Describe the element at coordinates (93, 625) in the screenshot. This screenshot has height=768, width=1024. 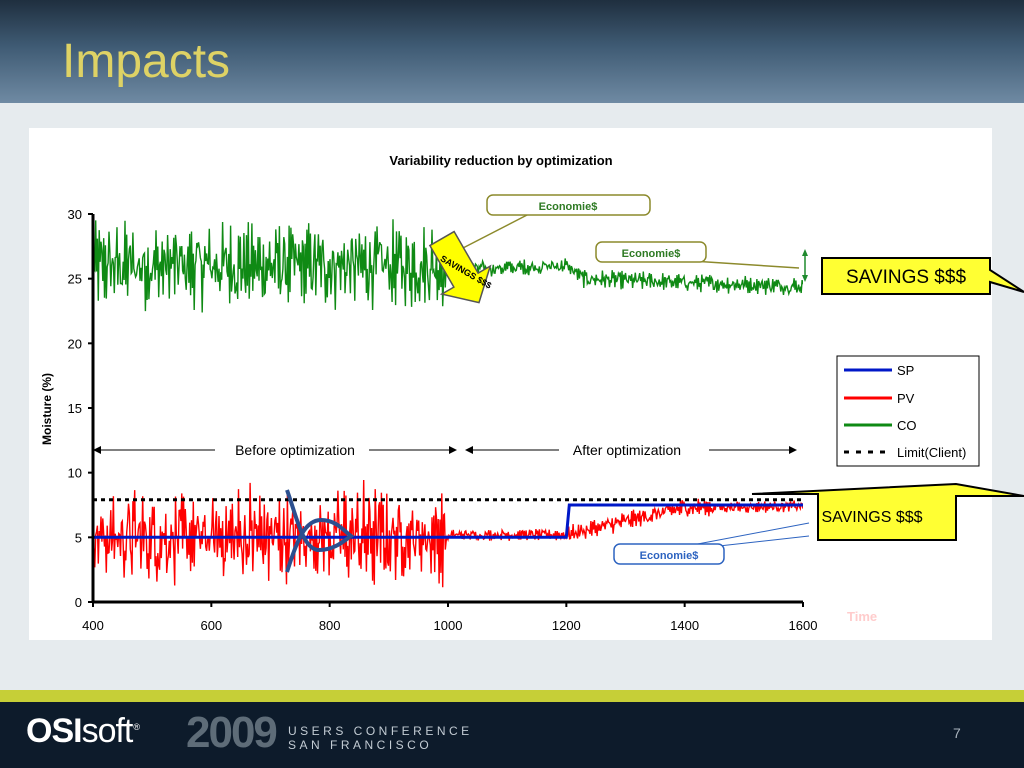
I see `x-tick-label: 400` at that location.